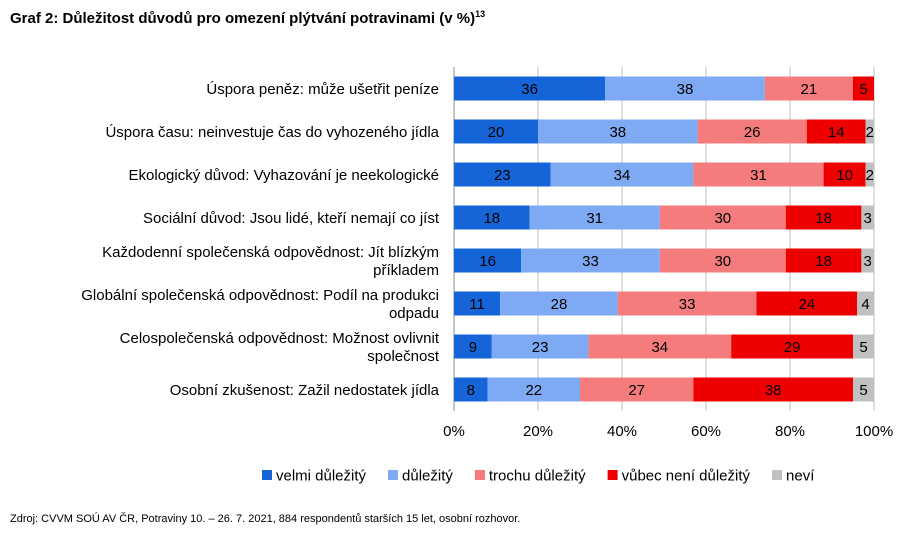  What do you see at coordinates (321, 476) in the screenshot?
I see `legend-label: velmi důležitý` at bounding box center [321, 476].